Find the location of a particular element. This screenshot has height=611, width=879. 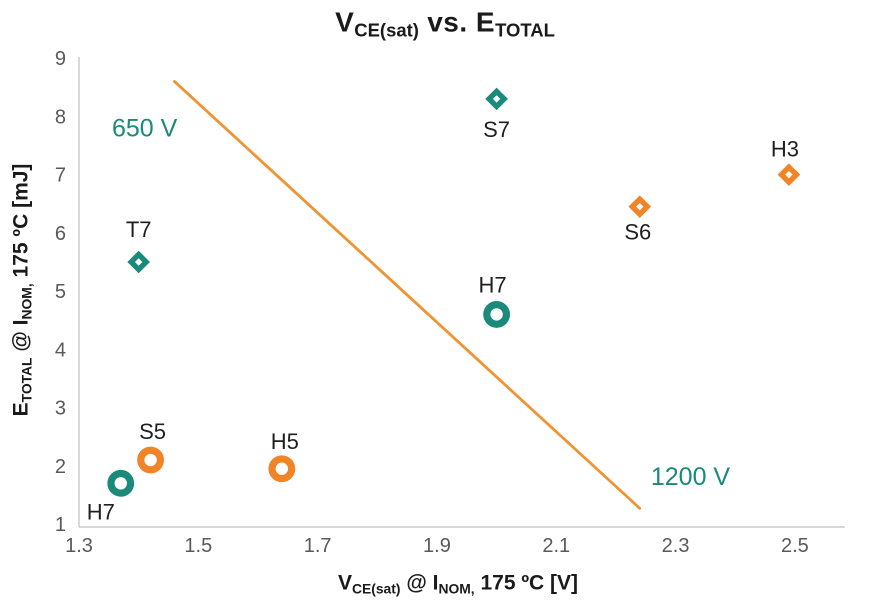

x-tick-label: 1.9 is located at coordinates (437, 546).